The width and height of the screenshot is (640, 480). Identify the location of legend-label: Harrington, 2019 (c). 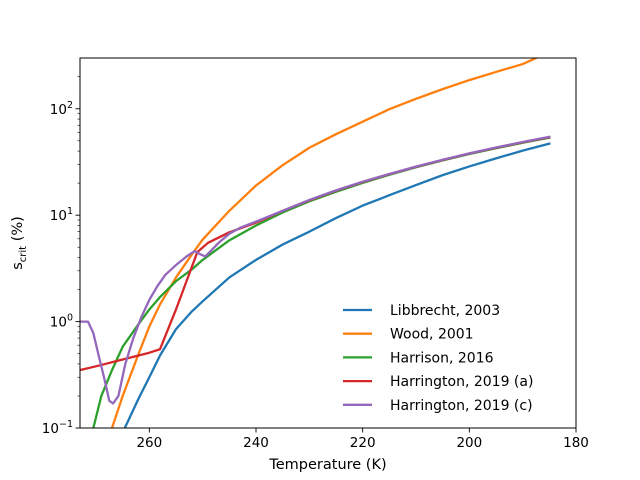
(461, 406).